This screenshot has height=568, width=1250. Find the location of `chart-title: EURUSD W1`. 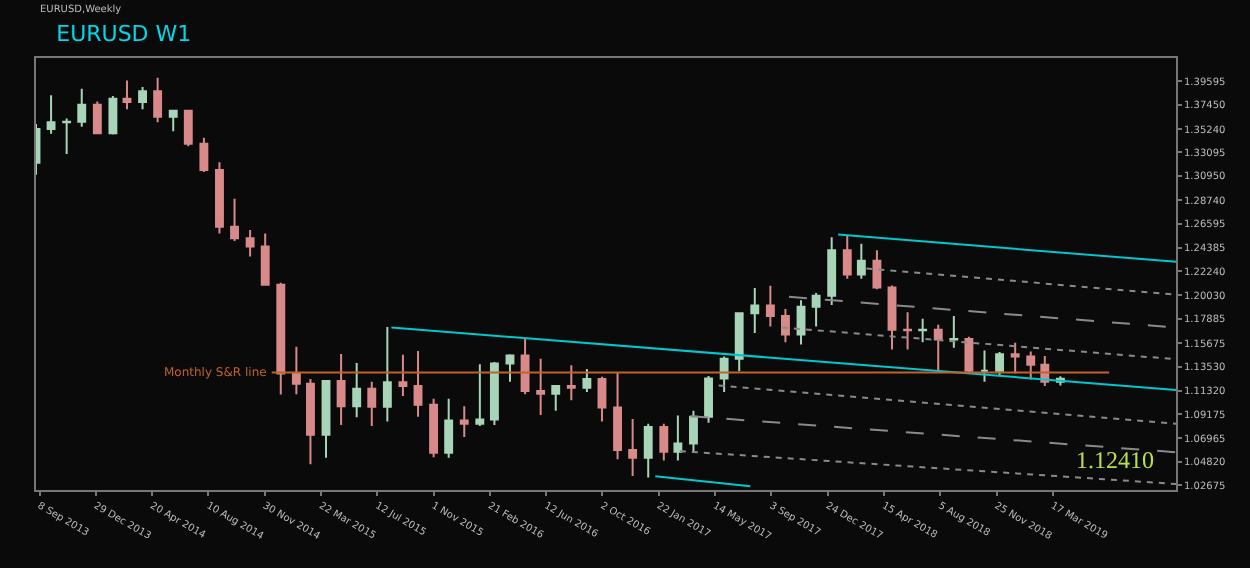

chart-title: EURUSD W1 is located at coordinates (124, 33).